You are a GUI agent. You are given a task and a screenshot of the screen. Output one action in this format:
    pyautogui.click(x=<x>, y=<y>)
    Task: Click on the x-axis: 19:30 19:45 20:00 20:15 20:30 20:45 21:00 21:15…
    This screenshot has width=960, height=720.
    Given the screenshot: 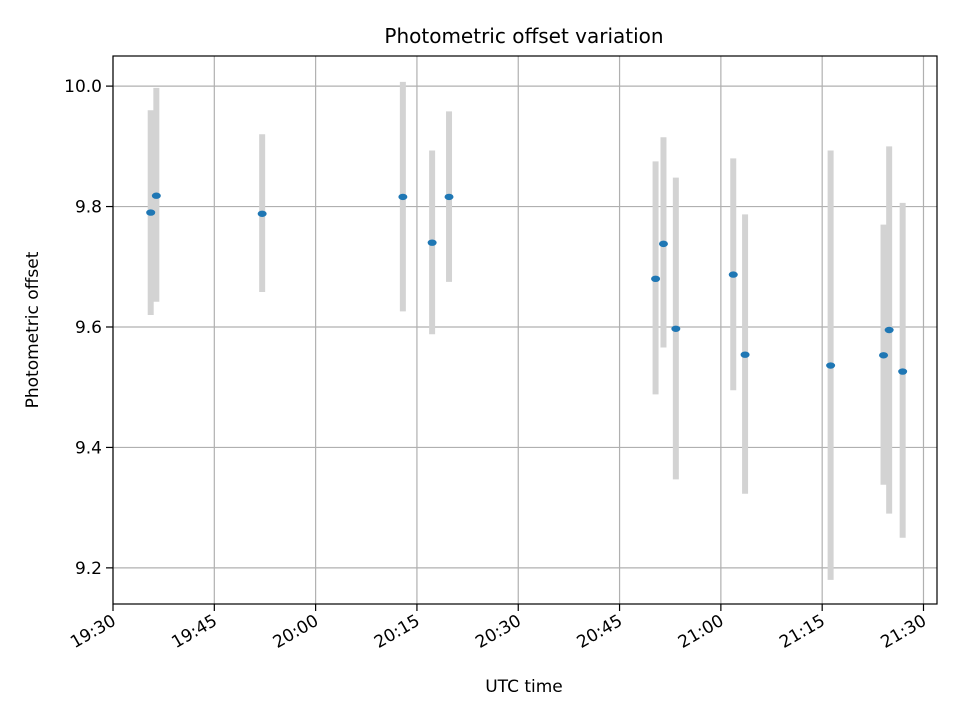 What is the action you would take?
    pyautogui.click(x=498, y=628)
    